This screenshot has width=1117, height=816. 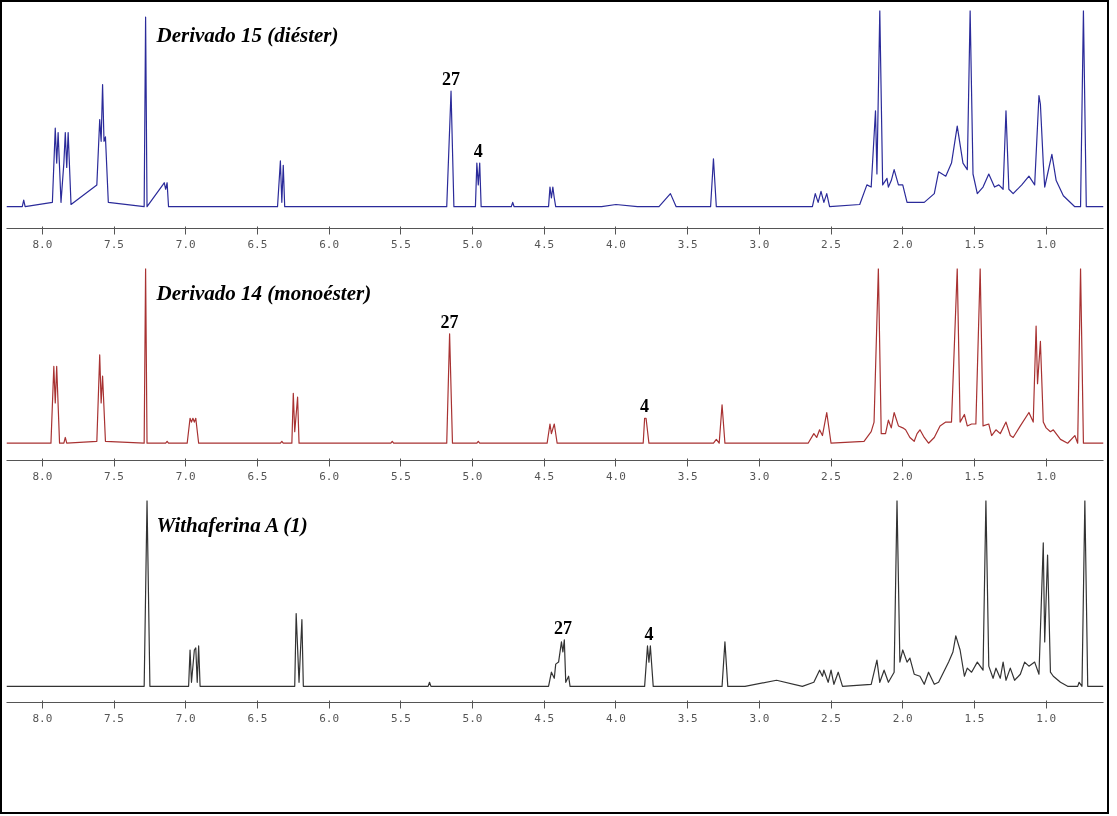 I want to click on text: Derivado 15 (diéster), so click(x=247, y=34).